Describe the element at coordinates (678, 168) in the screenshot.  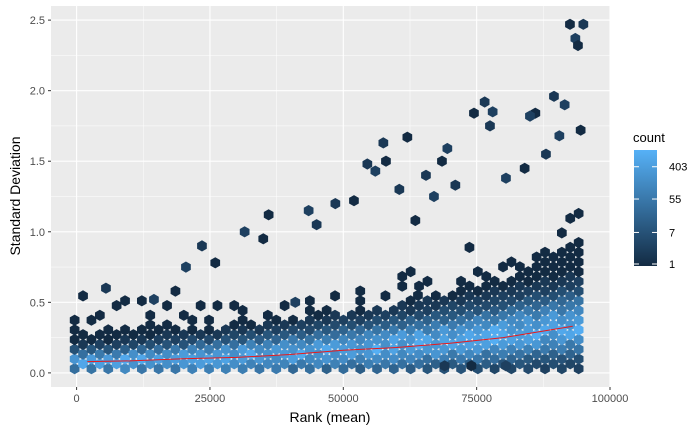
I see `legend-tick-label: 403` at that location.